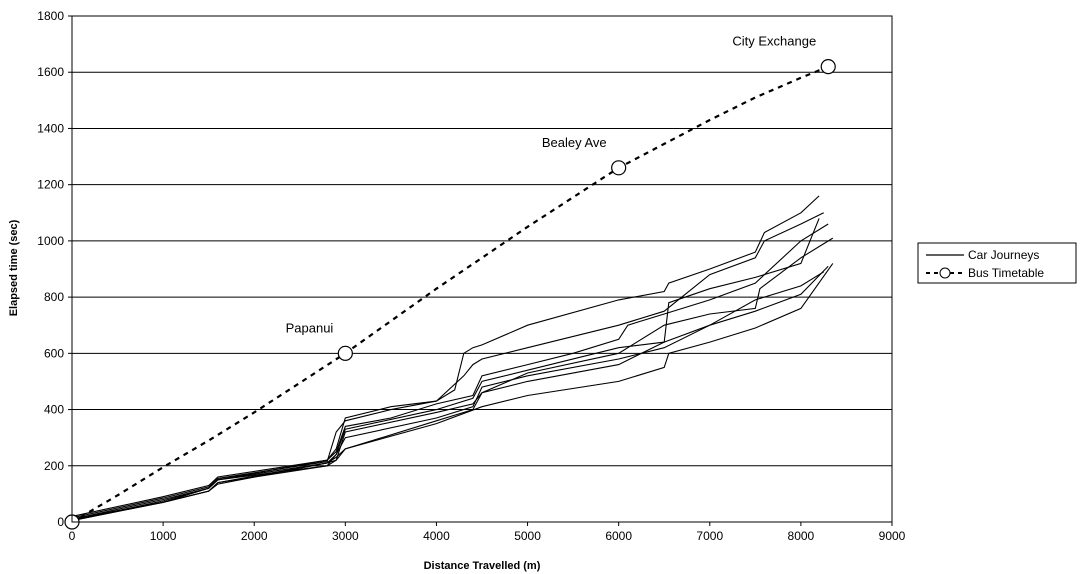 Image resolution: width=1080 pixels, height=574 pixels. Describe the element at coordinates (774, 41) in the screenshot. I see `bus-stop-label: City Exchange` at that location.